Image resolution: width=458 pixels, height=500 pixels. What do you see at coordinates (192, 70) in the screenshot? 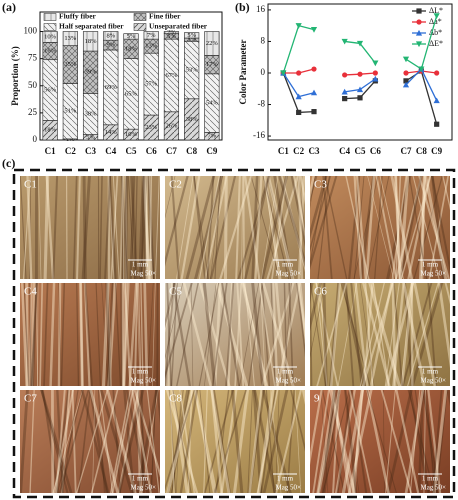
I see `value-label: 53%` at bounding box center [192, 70].